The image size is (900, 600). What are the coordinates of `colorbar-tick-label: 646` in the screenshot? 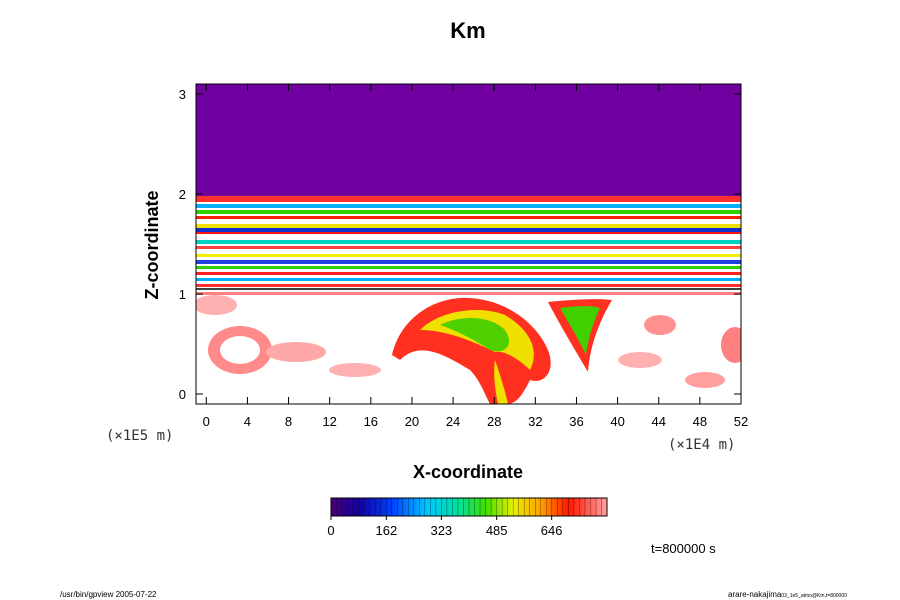 It's located at (552, 530).